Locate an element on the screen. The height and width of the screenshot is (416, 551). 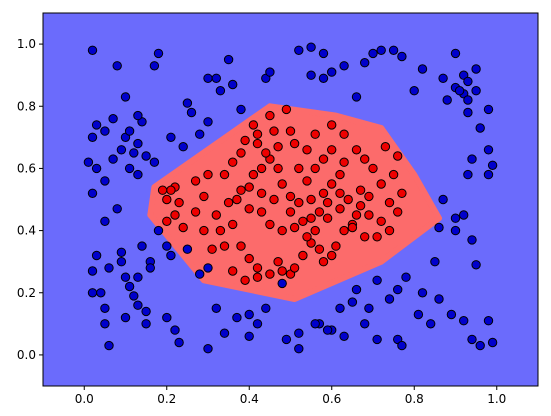
x-tick-label: 0.6 is located at coordinates (331, 399).